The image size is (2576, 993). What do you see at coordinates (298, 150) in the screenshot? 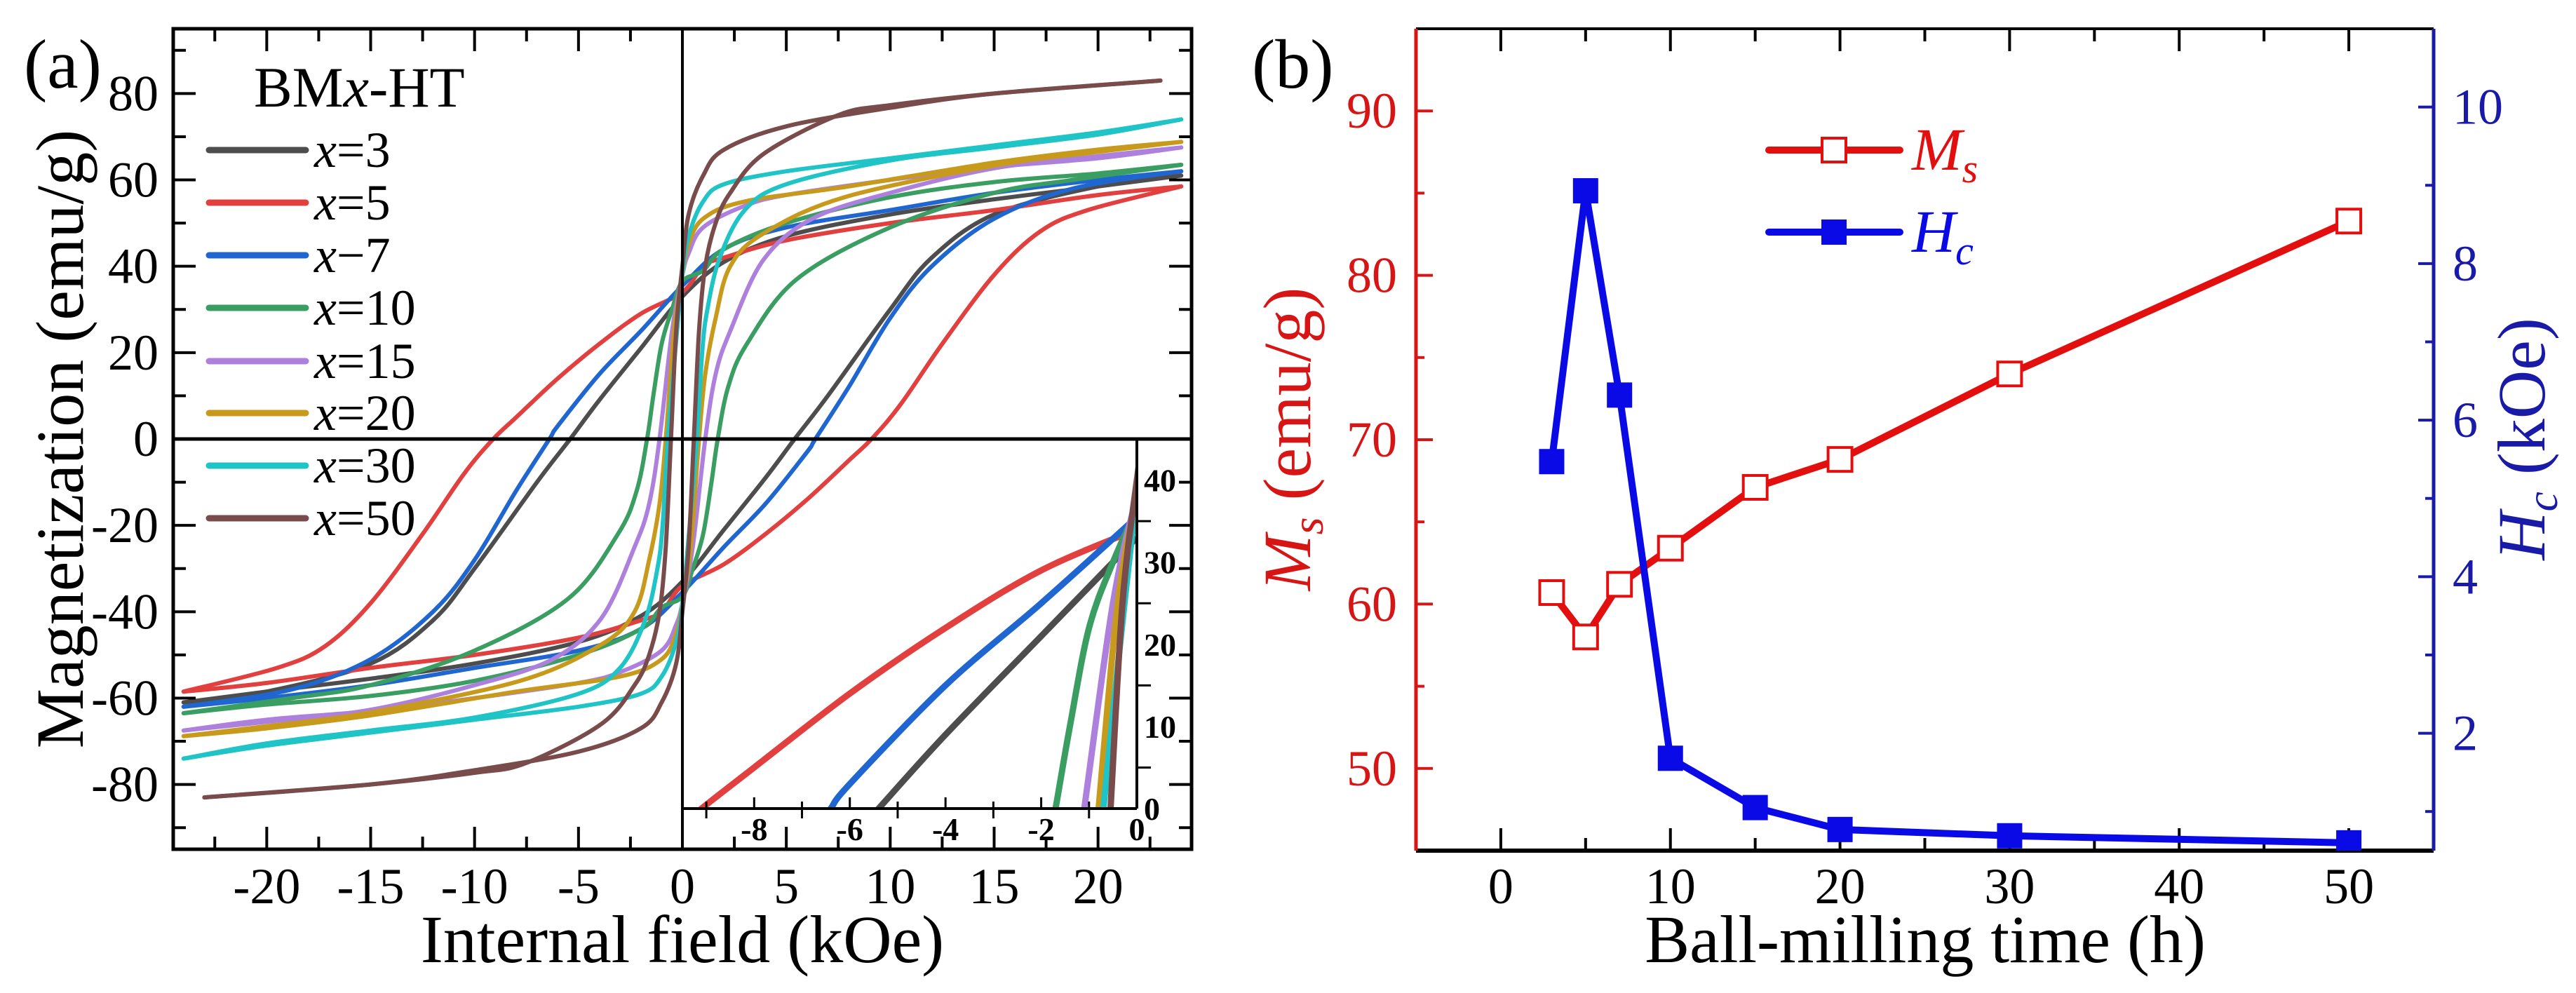
I see `legend-item: x=3` at bounding box center [298, 150].